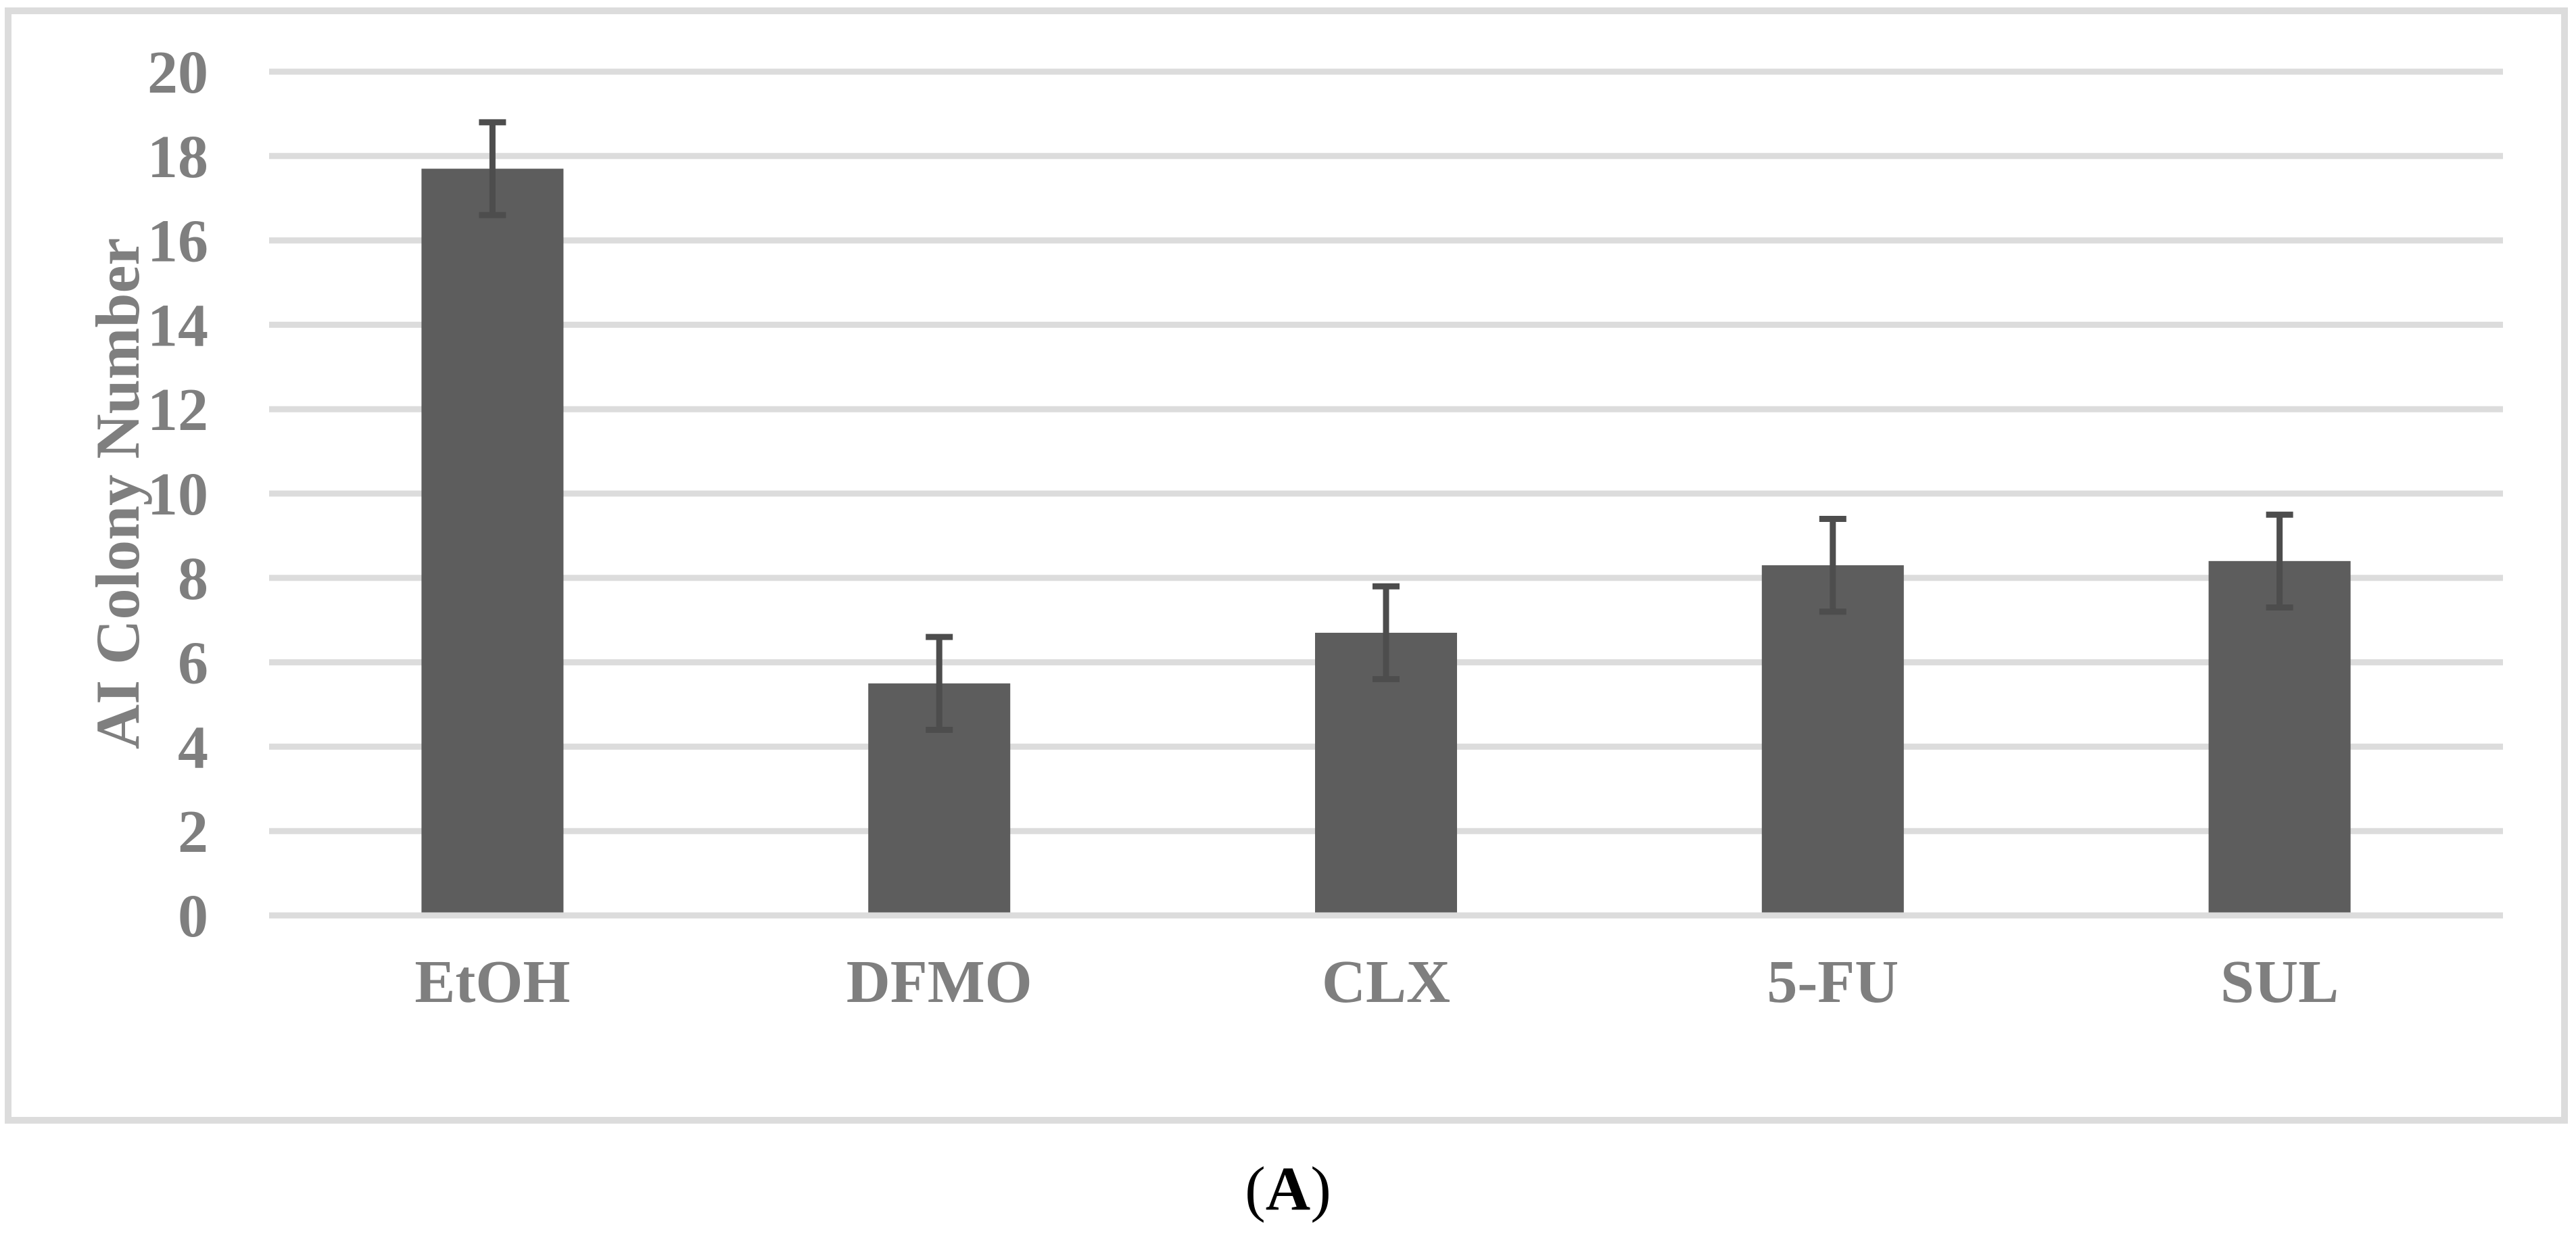 This screenshot has height=1244, width=2576. What do you see at coordinates (177, 325) in the screenshot?
I see `y-tick-label-14: 14` at bounding box center [177, 325].